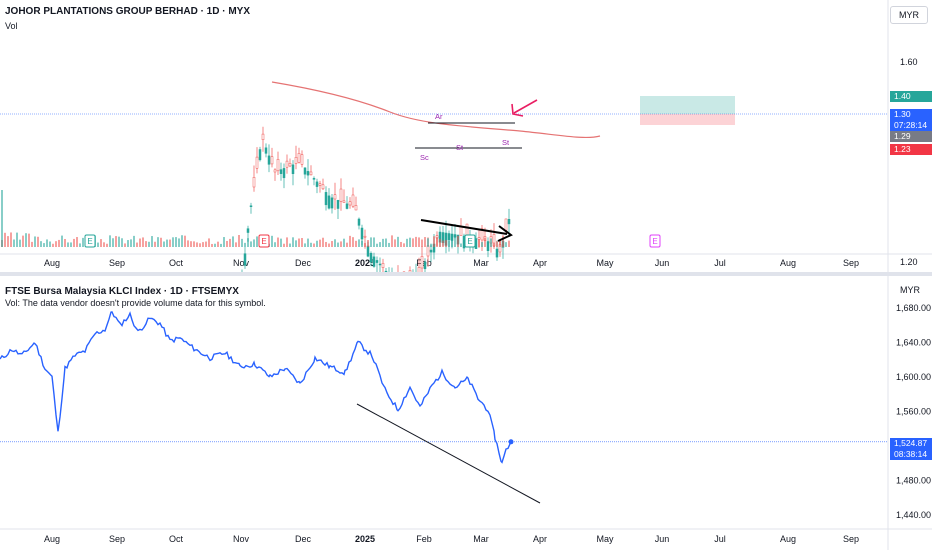  Describe the element at coordinates (466, 274) in the screenshot. I see `pane-separator` at that location.